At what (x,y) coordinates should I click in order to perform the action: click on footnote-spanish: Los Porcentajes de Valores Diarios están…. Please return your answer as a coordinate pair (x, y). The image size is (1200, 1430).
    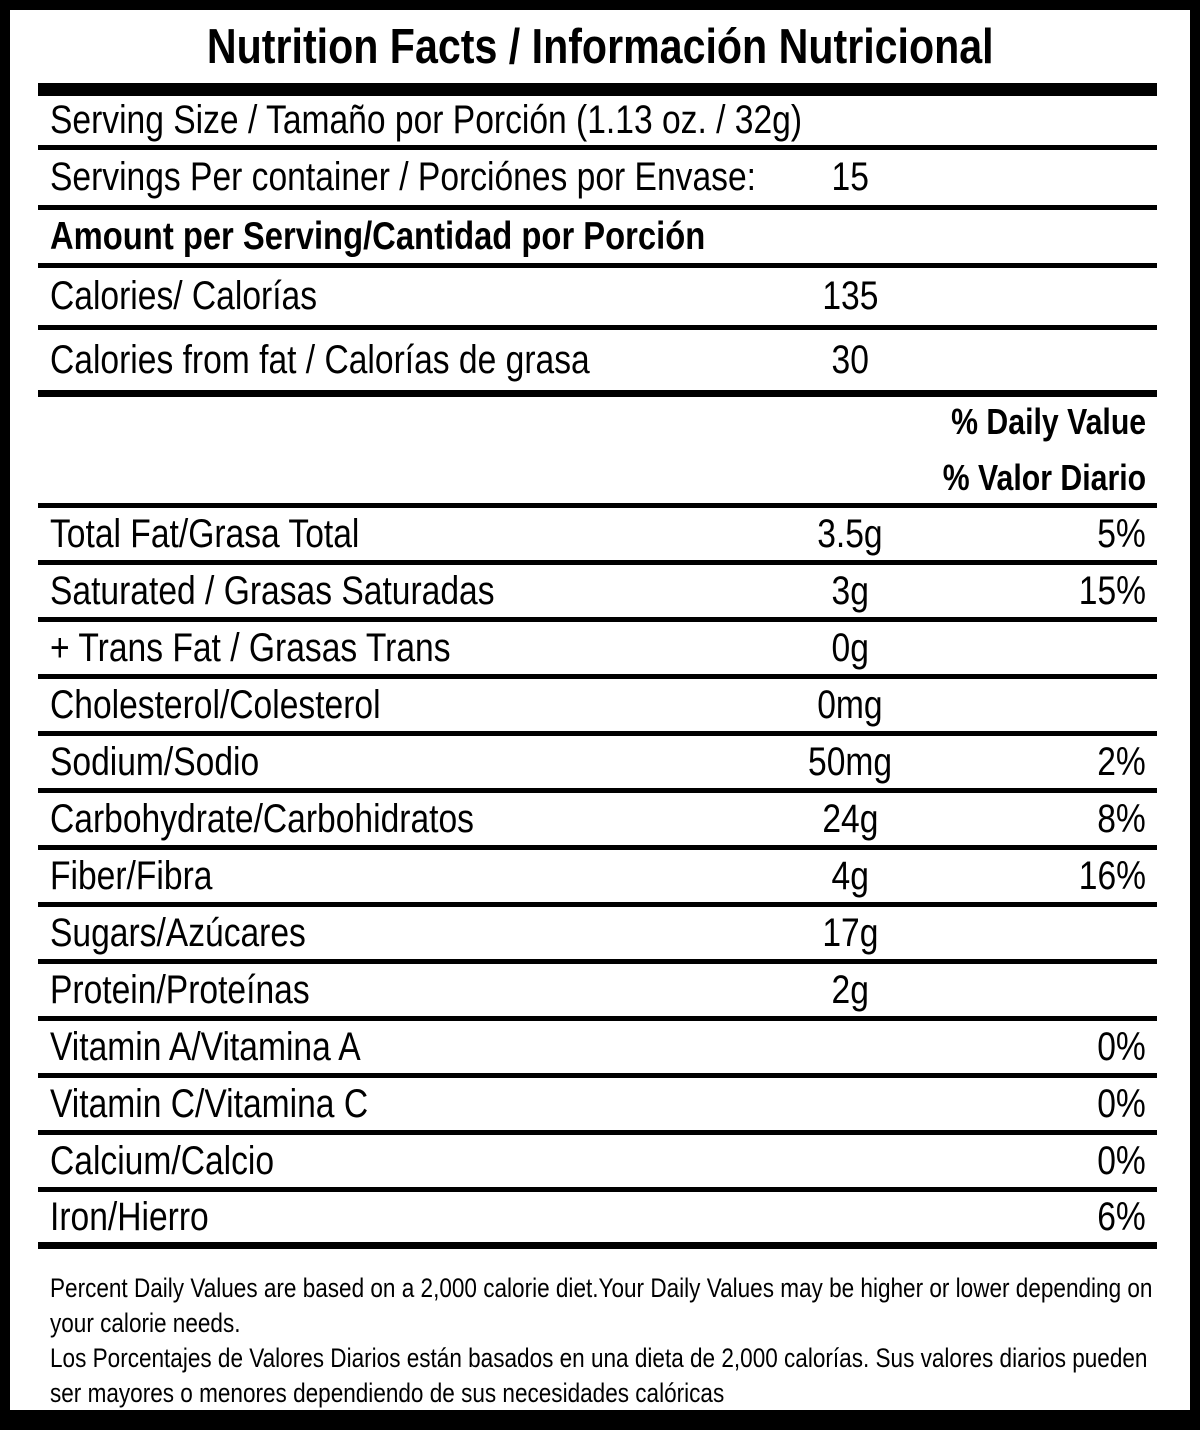
    Looking at the image, I should click on (599, 1375).